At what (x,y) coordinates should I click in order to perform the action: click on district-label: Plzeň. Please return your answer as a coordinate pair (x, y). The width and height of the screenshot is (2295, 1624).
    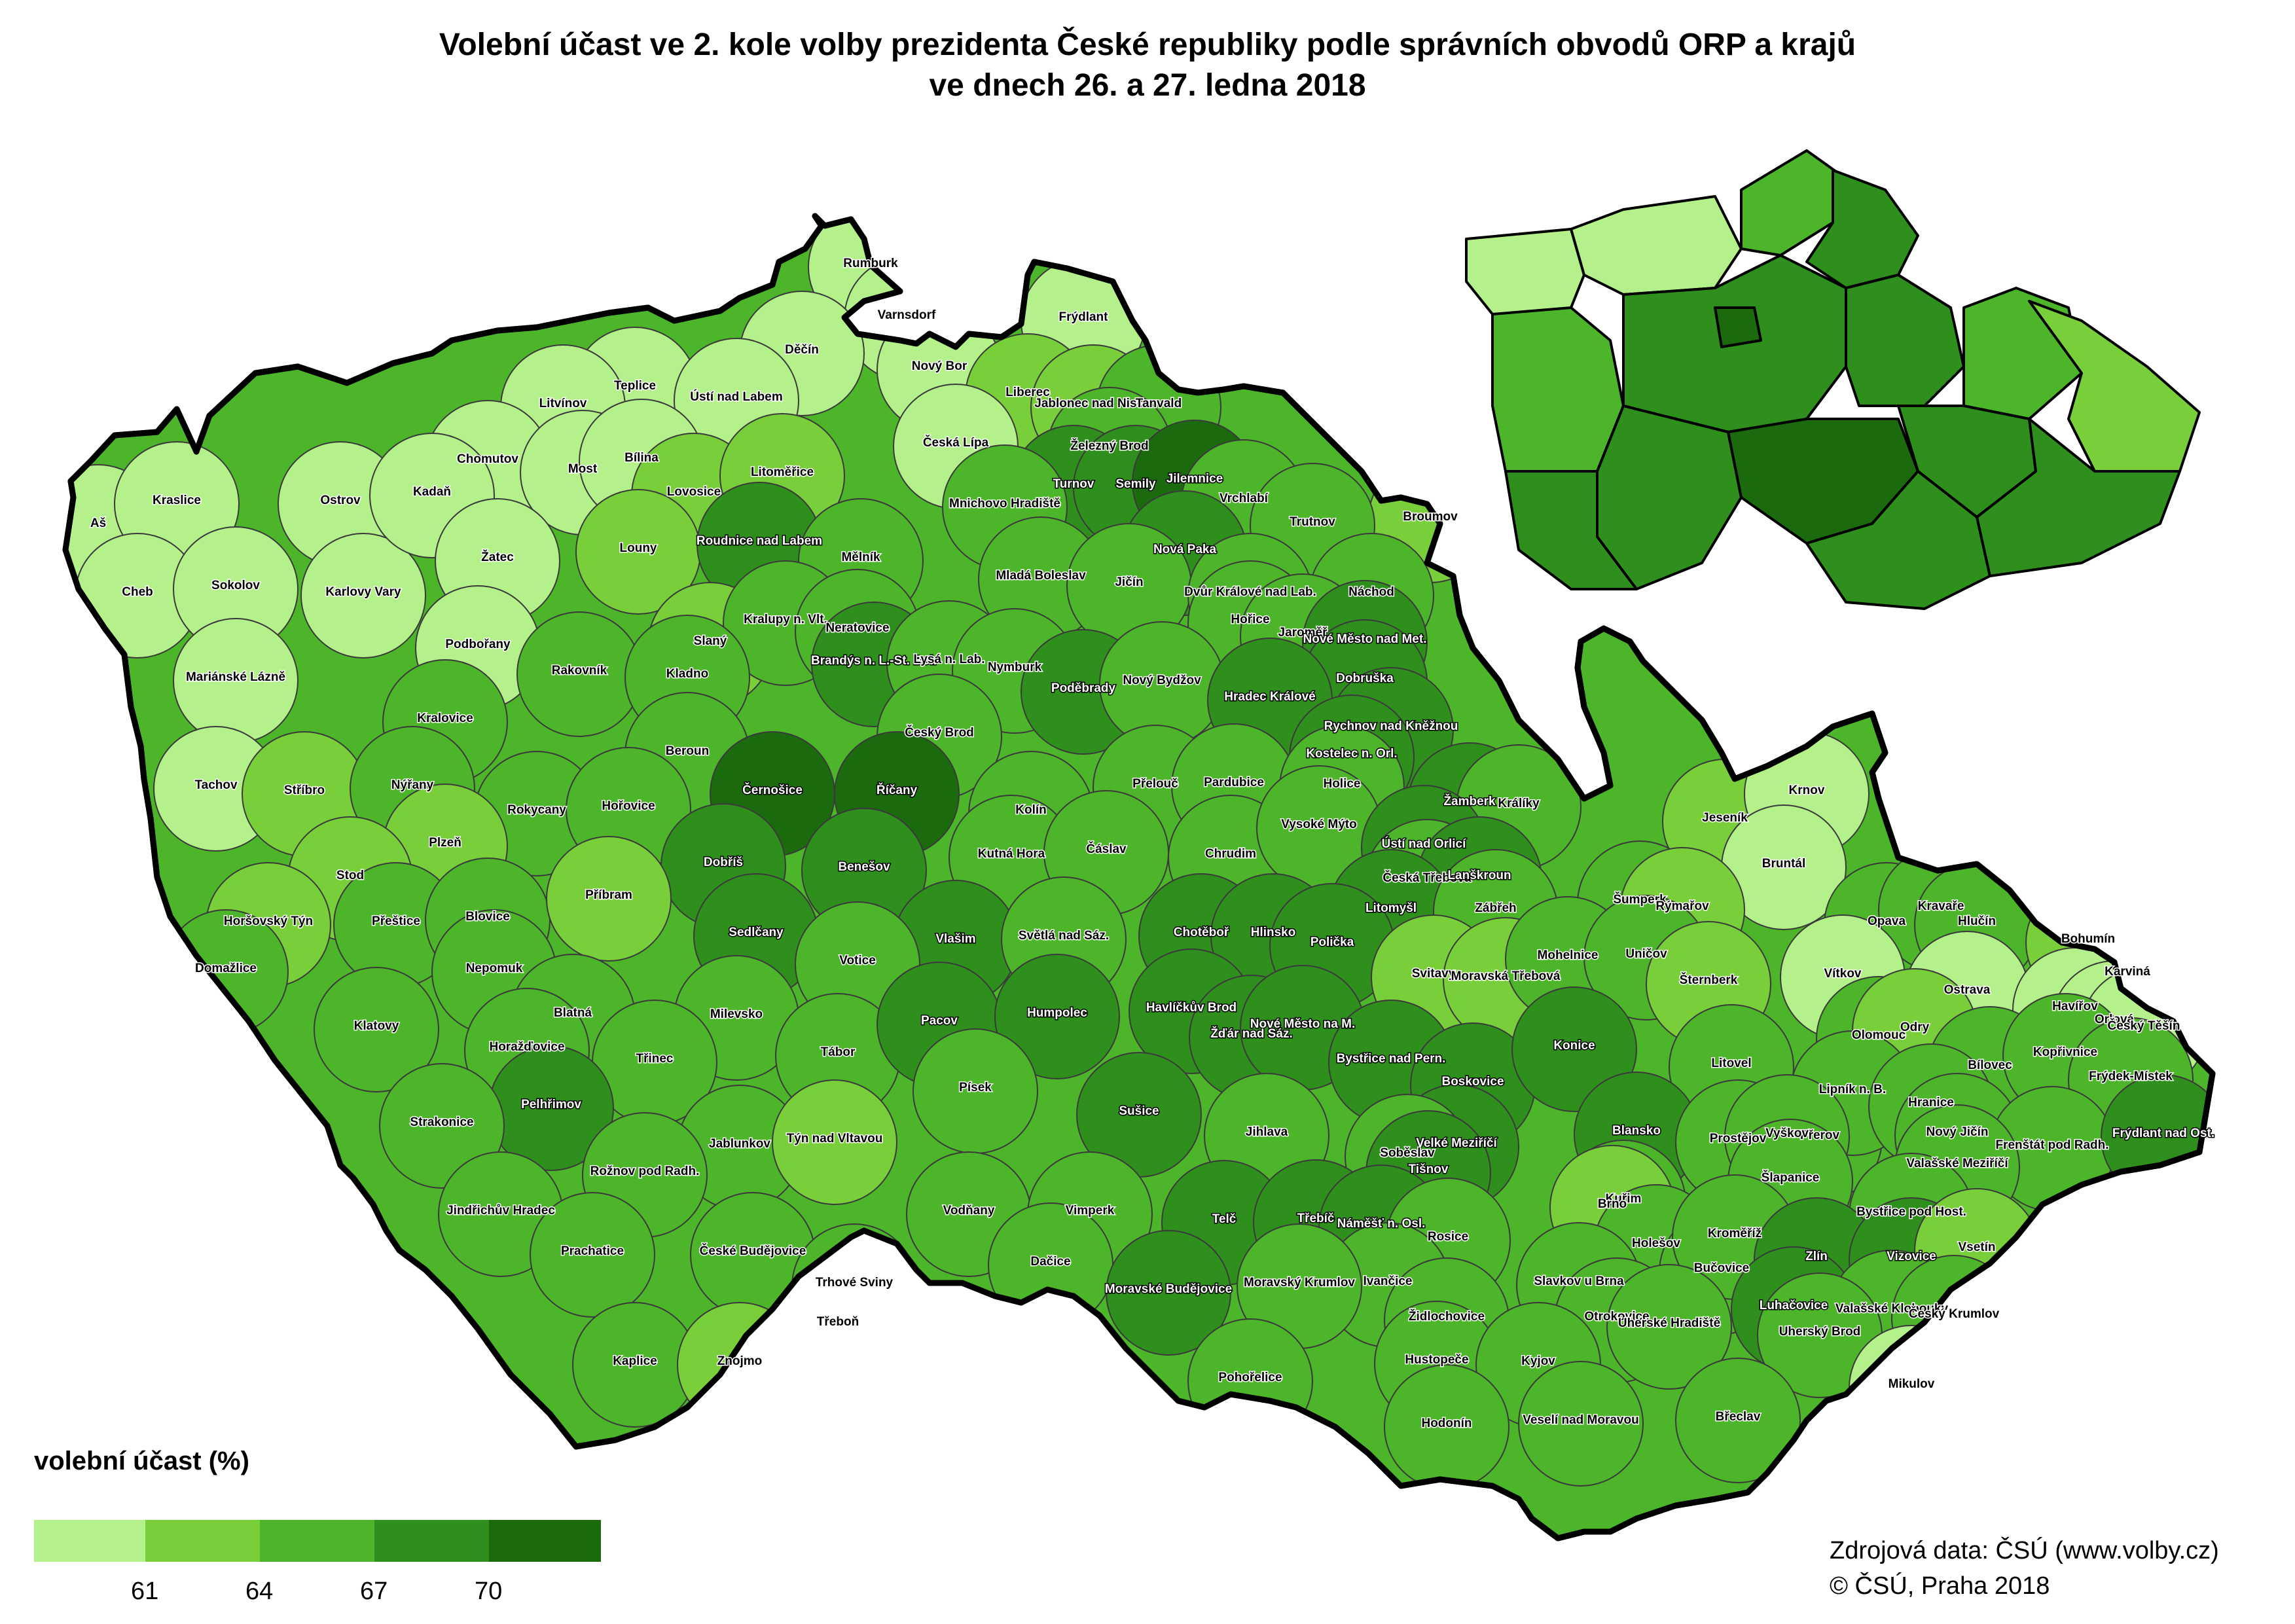
    Looking at the image, I should click on (445, 843).